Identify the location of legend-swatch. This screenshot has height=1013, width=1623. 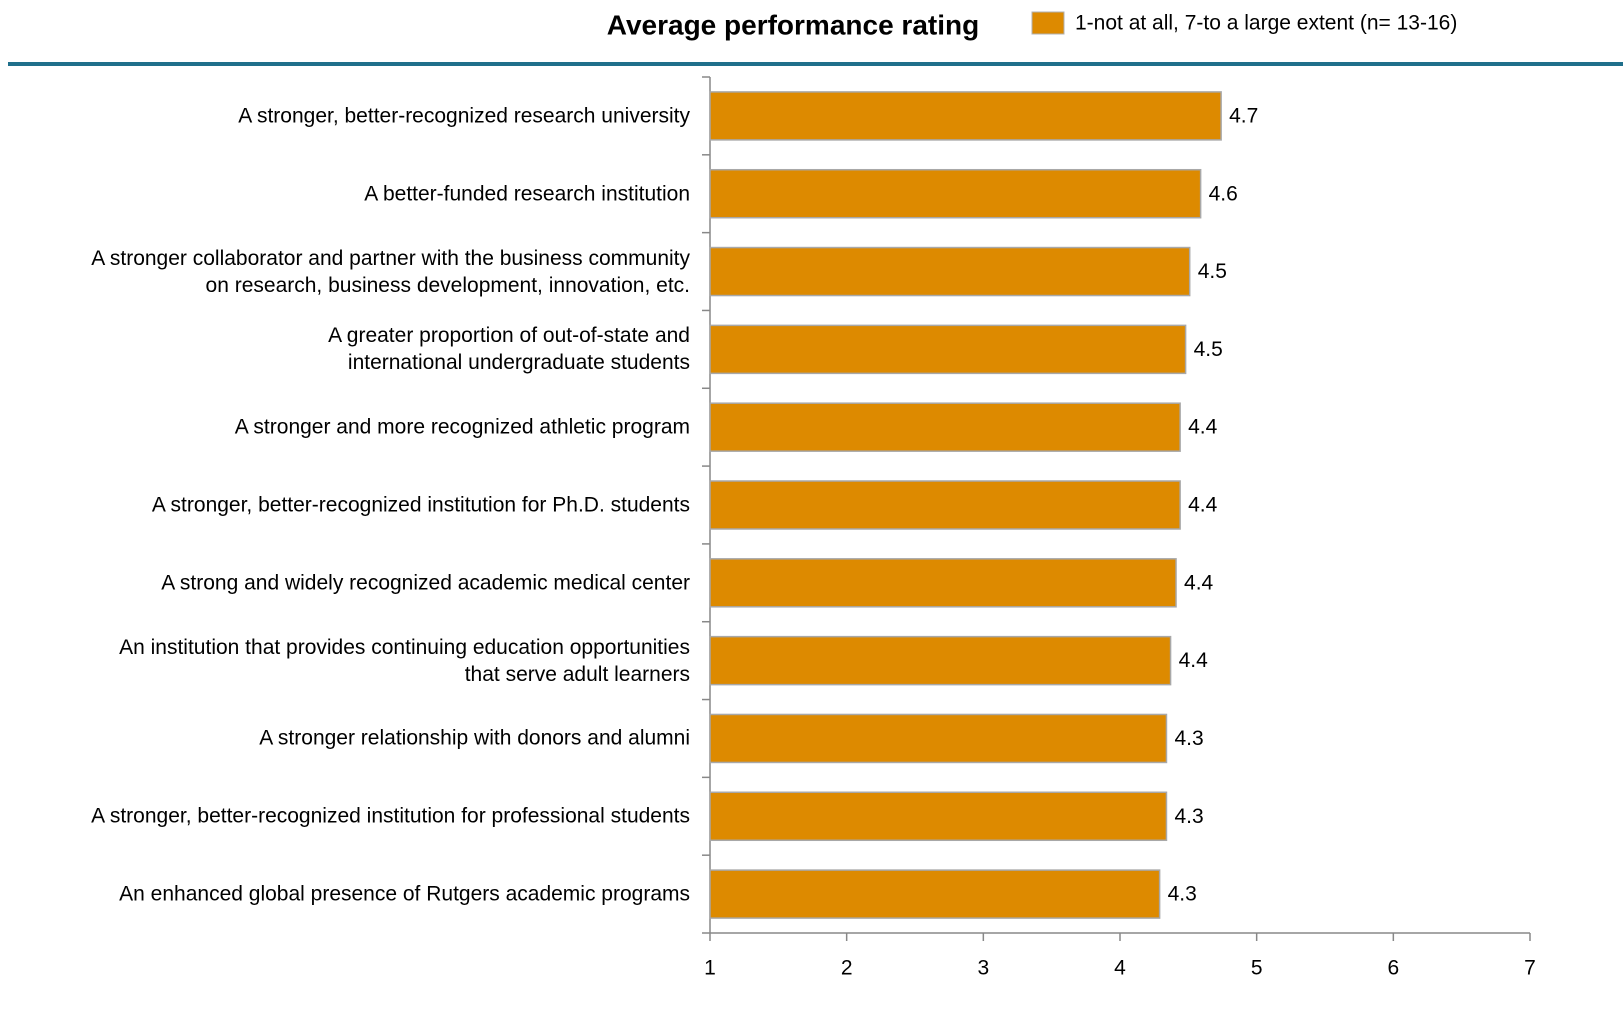
(1048, 23).